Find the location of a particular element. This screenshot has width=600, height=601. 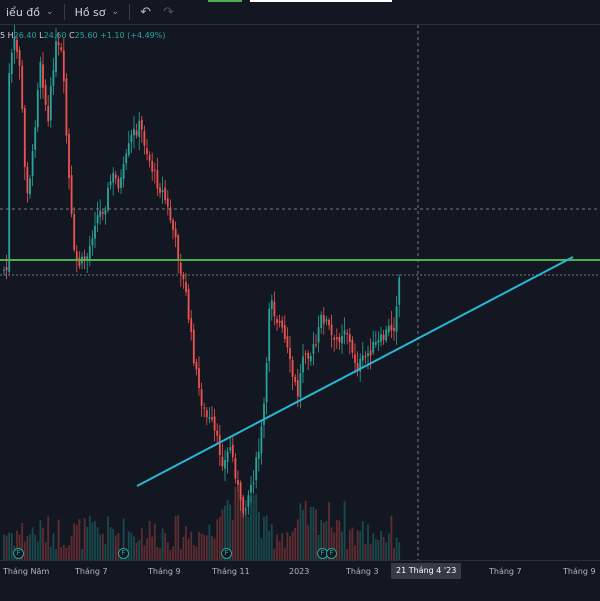

active-indicator is located at coordinates (225, 1).